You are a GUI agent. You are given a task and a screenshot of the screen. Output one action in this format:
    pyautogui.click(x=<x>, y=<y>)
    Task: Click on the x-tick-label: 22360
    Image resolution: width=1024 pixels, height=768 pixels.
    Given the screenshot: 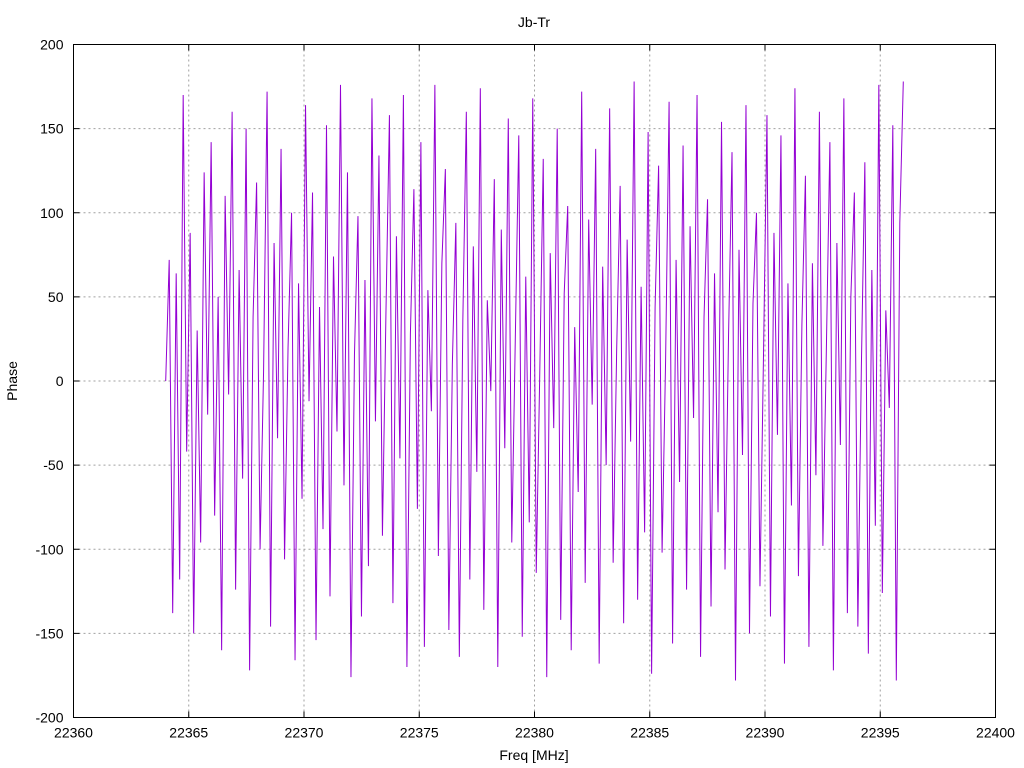 What is the action you would take?
    pyautogui.click(x=73, y=733)
    